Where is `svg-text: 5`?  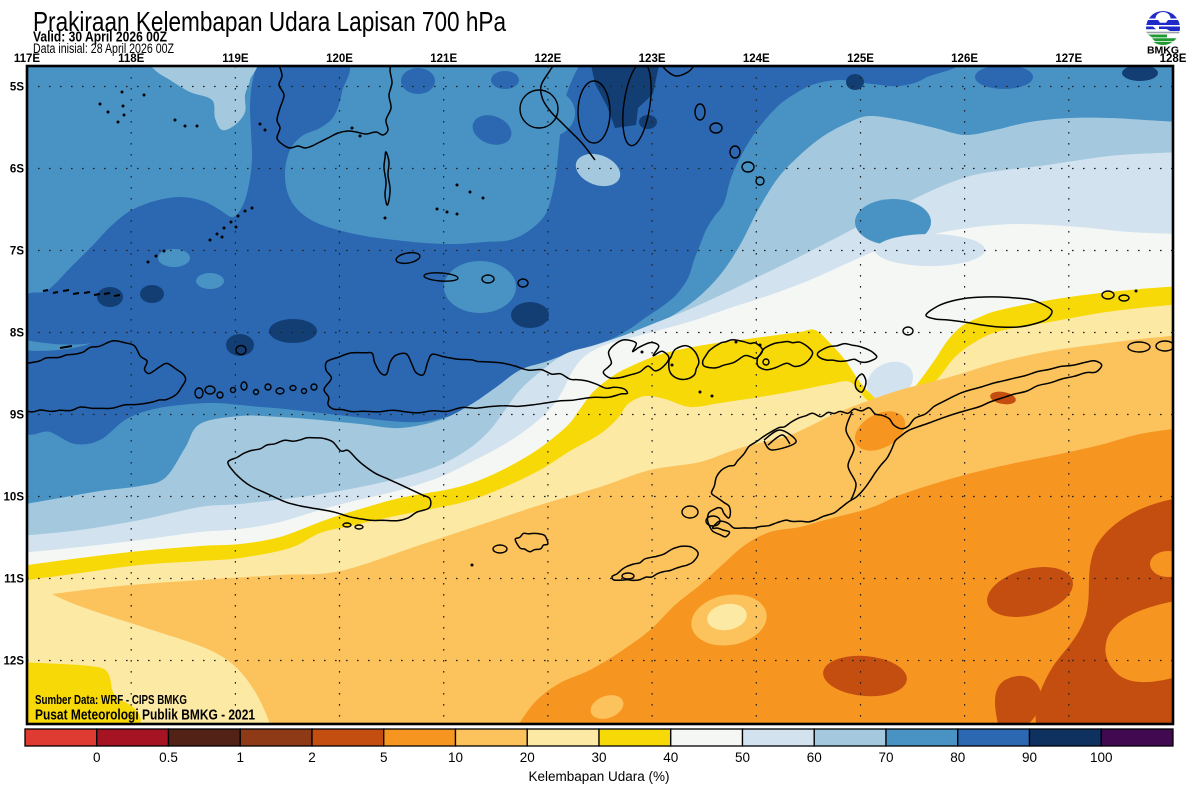
svg-text: 5 is located at coordinates (384, 757).